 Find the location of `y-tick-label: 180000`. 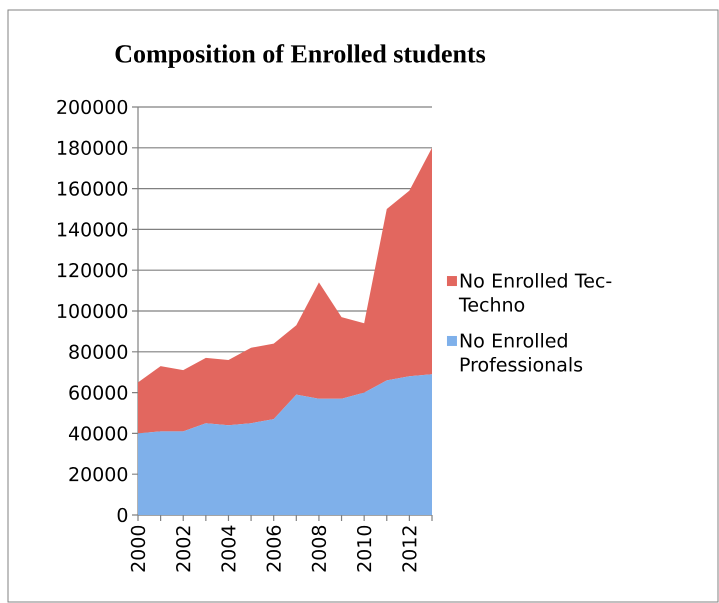

y-tick-label: 180000 is located at coordinates (93, 147).